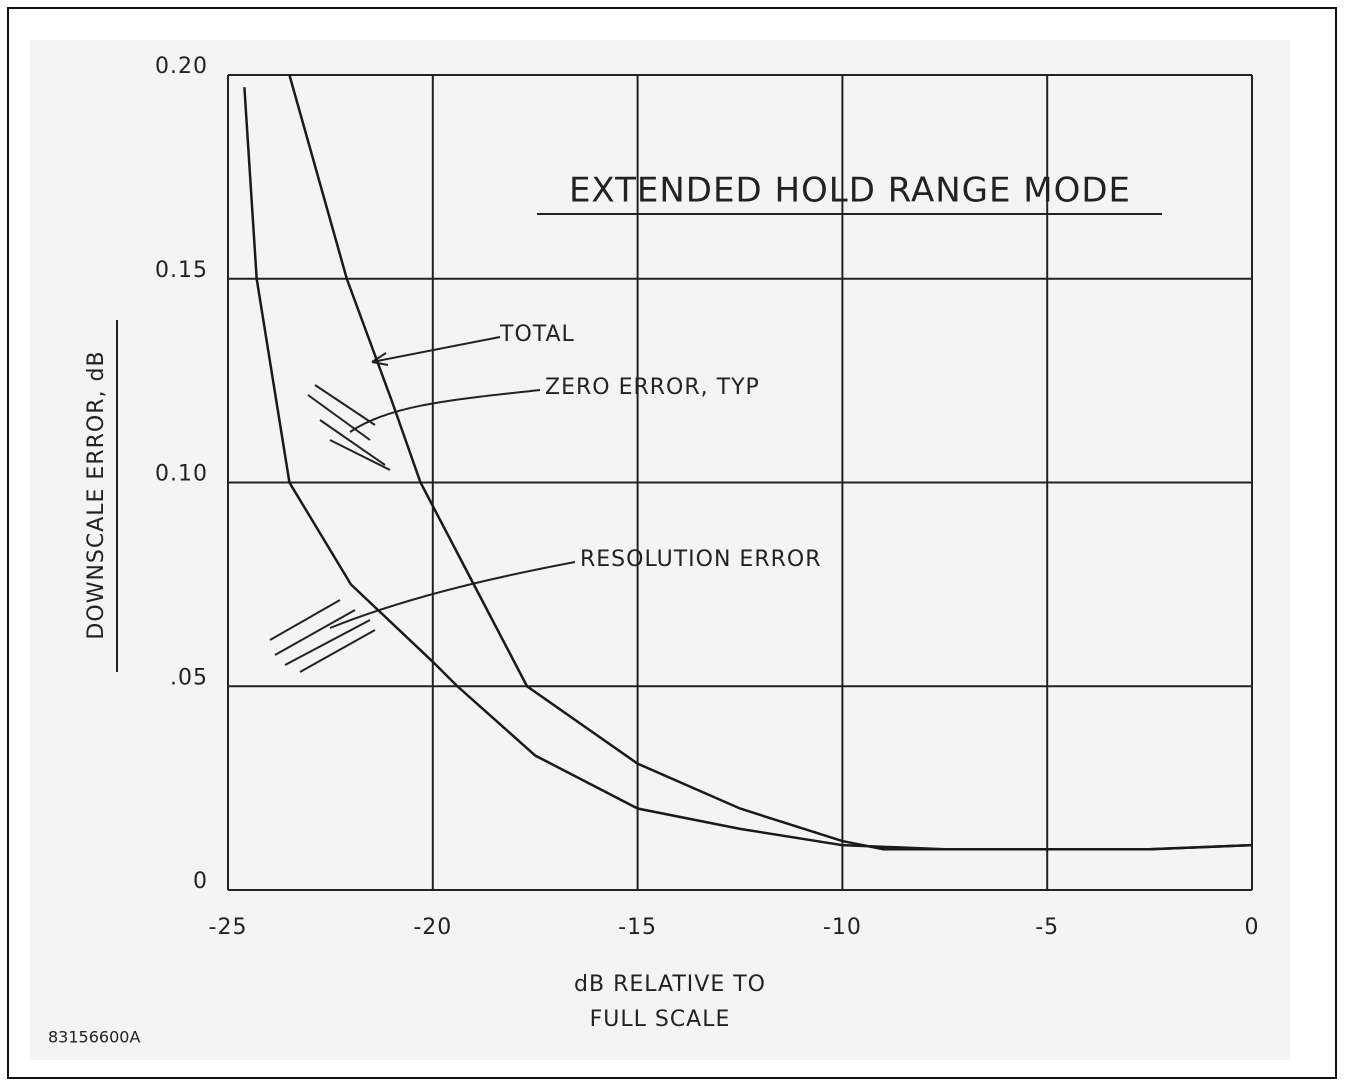 This screenshot has width=1346, height=1088. Describe the element at coordinates (850, 191) in the screenshot. I see `chart-title: EXTENDED HOLD RANGE MODE` at that location.